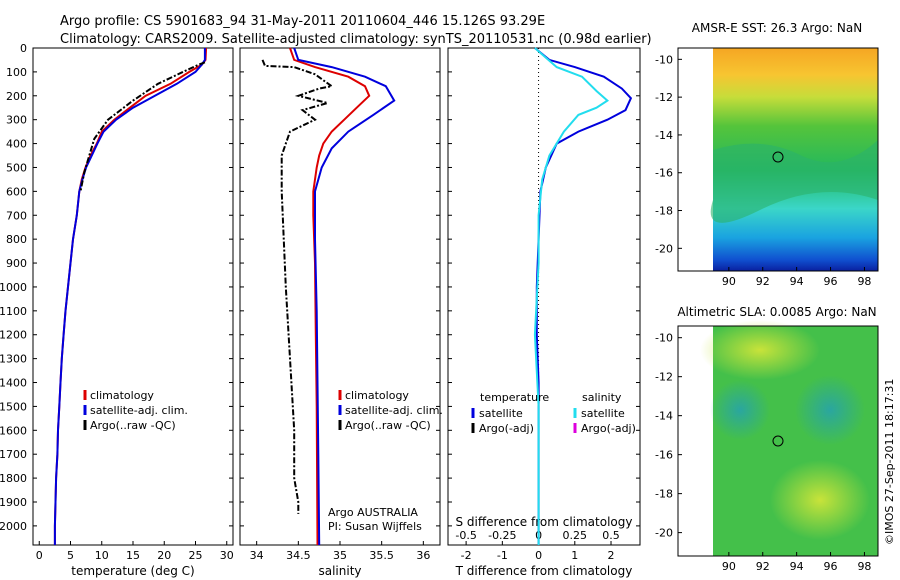 The width and height of the screenshot is (900, 580). I want to click on y-tick-label: 700, so click(16, 215).